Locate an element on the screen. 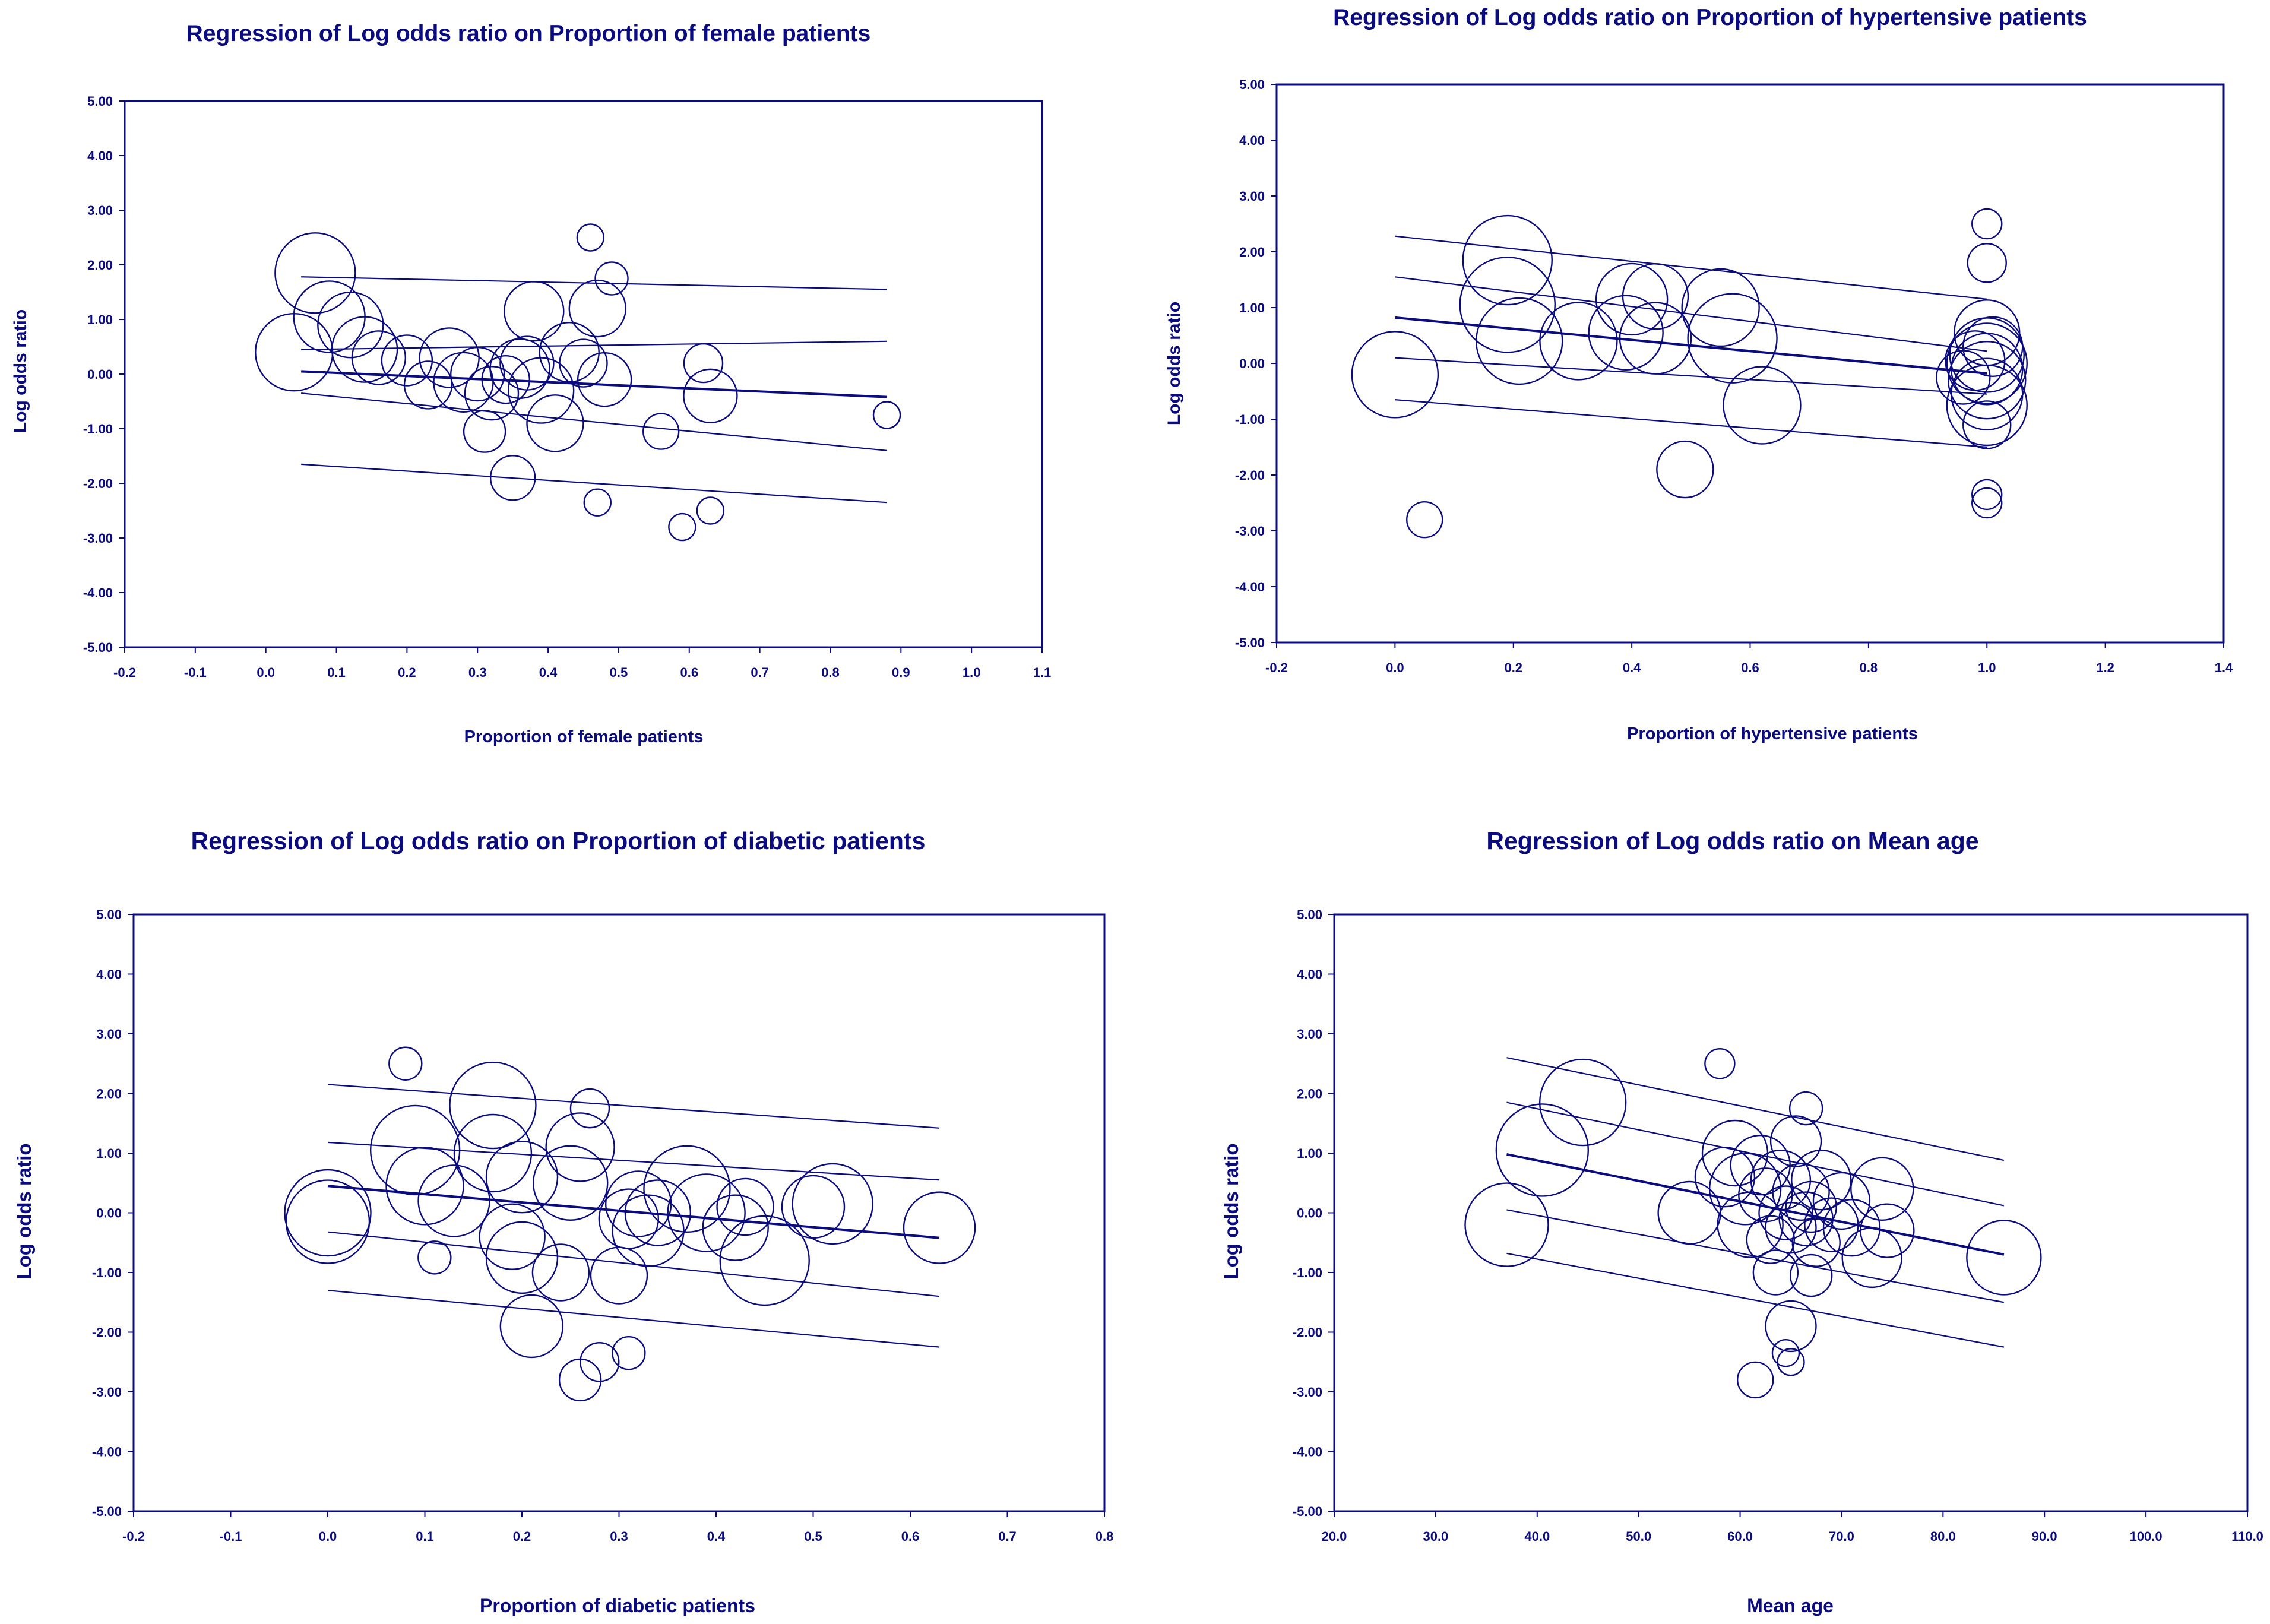  x-tick-label: 0.9 is located at coordinates (901, 672).